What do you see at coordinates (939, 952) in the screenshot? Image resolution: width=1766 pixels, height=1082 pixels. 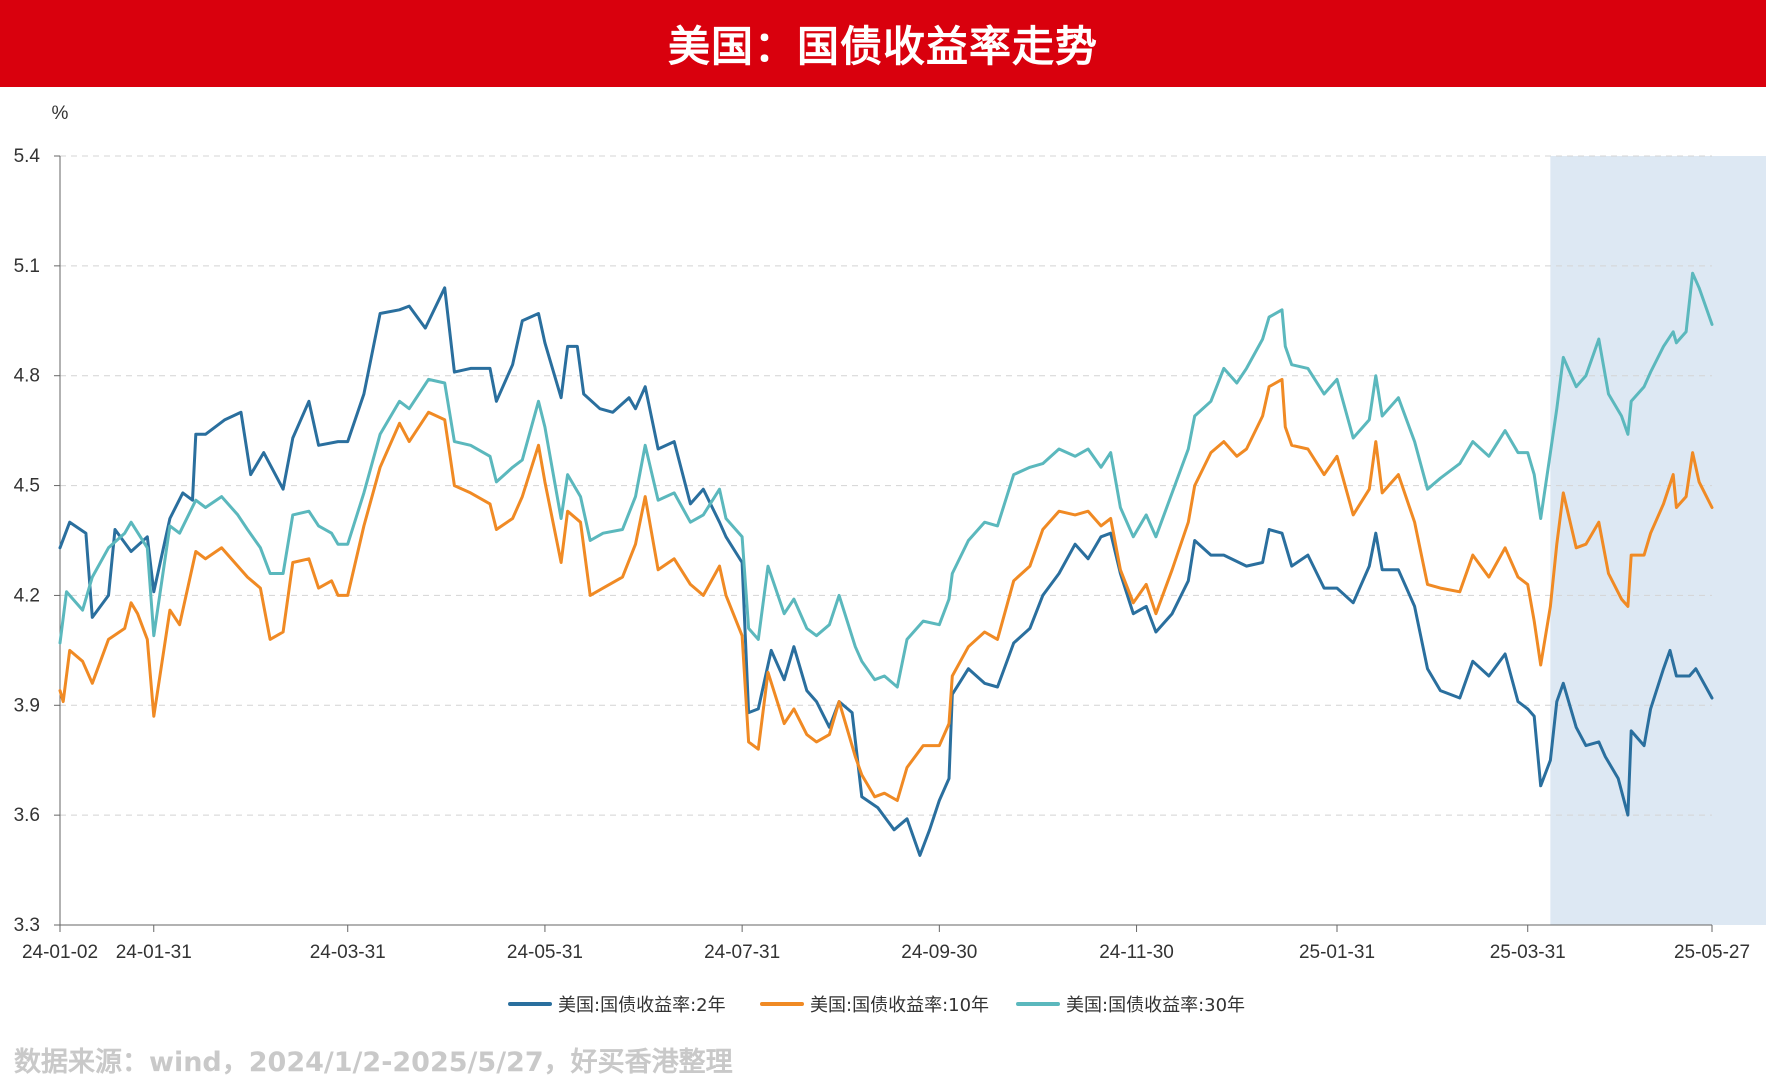 I see `x-tick-label: 24-09-30` at bounding box center [939, 952].